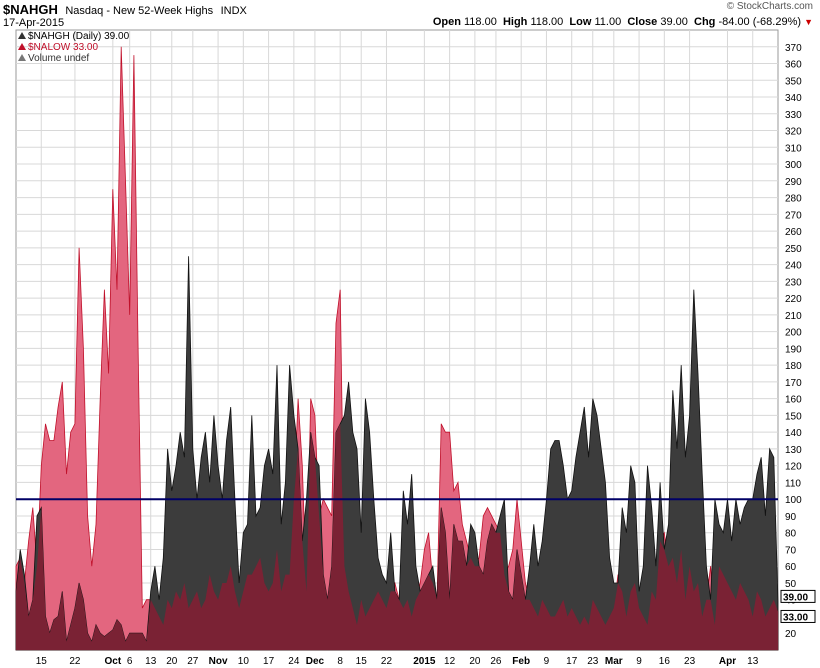 Image resolution: width=820 pixels, height=668 pixels. What do you see at coordinates (793, 215) in the screenshot?
I see `y-tick-label: 270` at bounding box center [793, 215].